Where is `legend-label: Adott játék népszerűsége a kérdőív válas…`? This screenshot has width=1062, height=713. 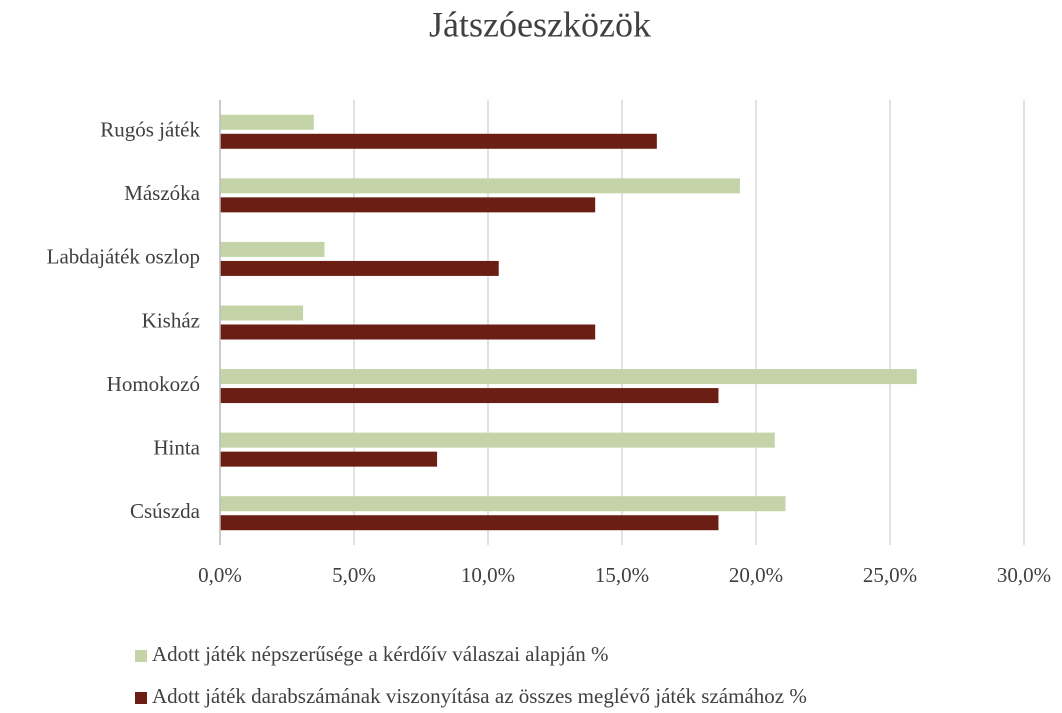
legend-label: Adott játék népszerűsége a kérdőív válas… is located at coordinates (380, 654).